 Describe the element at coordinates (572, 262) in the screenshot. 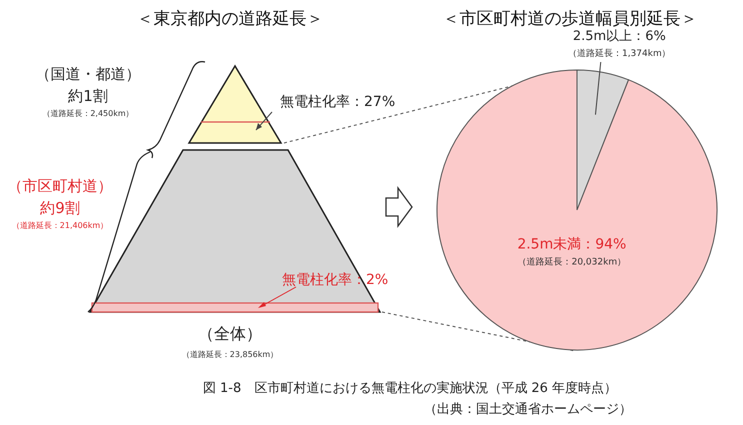

I see `text: （道路延長：20,032km）` at that location.